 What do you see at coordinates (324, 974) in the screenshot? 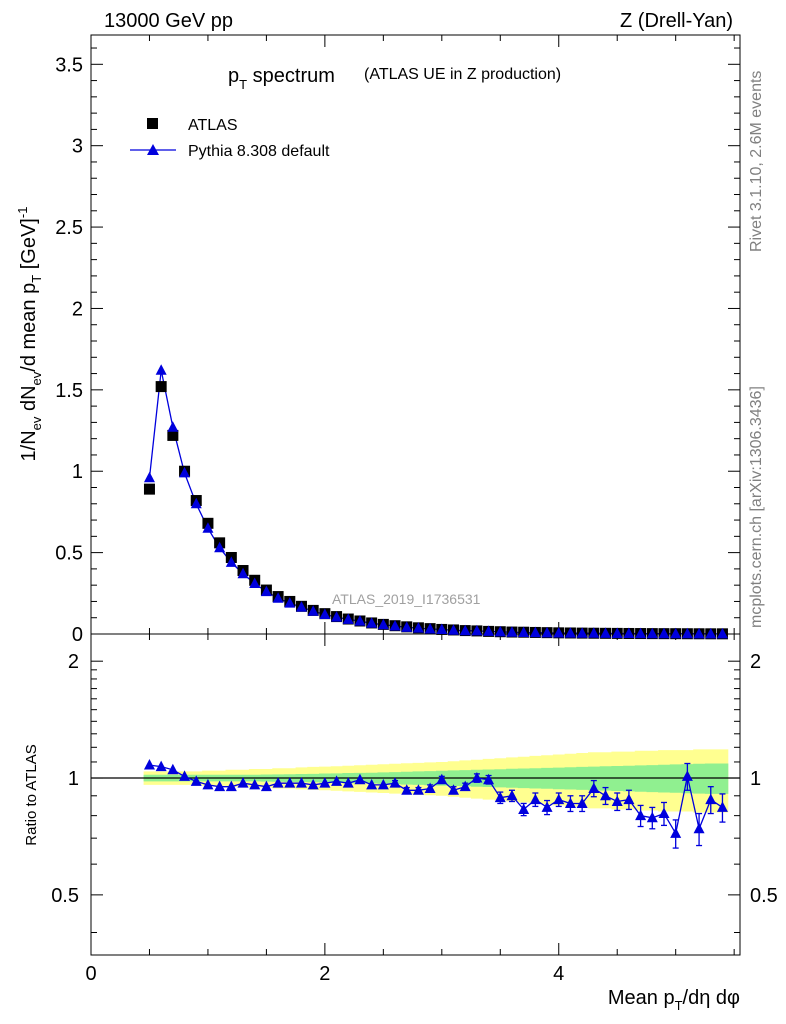
I see `x-tick-label: 2` at bounding box center [324, 974].